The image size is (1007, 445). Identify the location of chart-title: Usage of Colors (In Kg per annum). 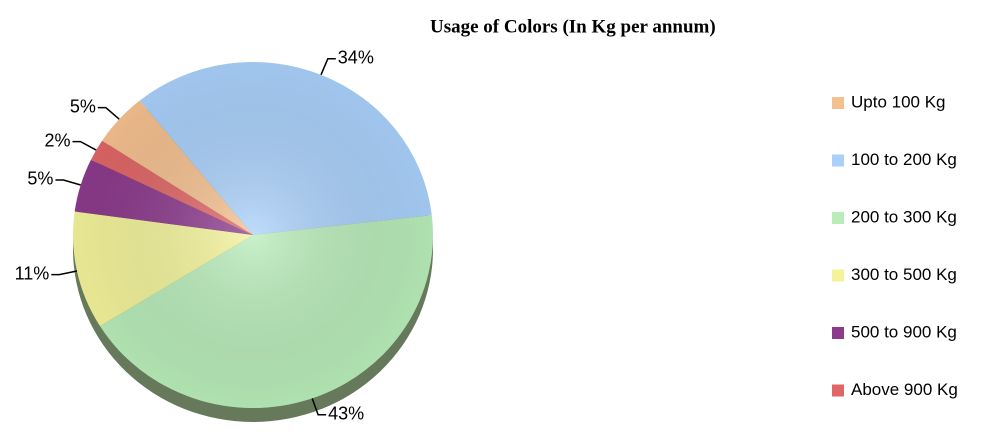
(573, 26).